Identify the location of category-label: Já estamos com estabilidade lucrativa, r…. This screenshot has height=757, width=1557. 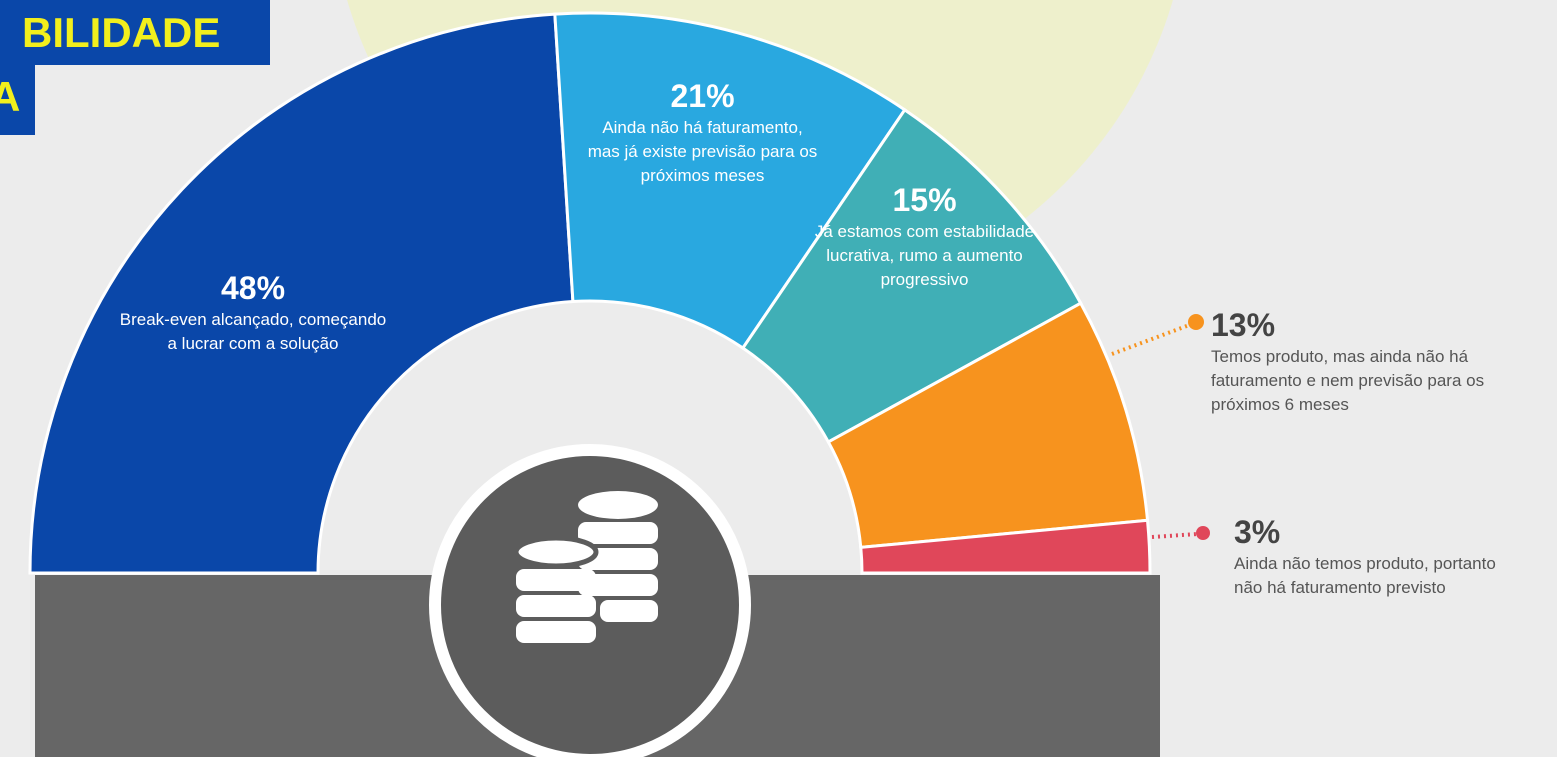
(924, 255).